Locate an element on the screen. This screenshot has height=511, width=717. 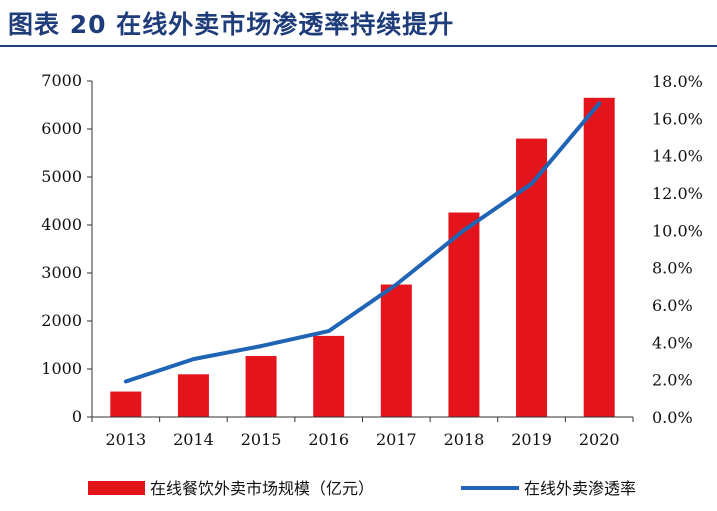
left-tick-label: 3000 is located at coordinates (61, 272).